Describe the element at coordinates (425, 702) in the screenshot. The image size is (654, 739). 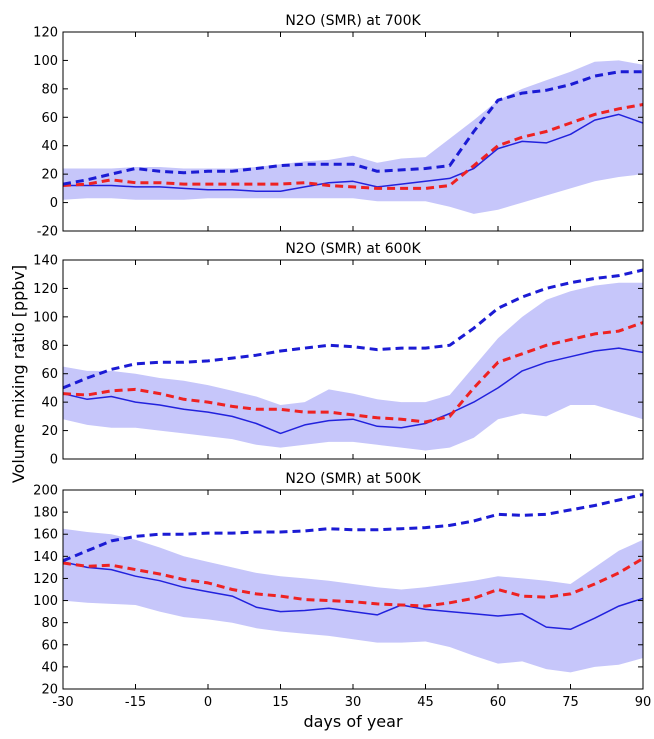
I see `x-tick-label: 45` at that location.